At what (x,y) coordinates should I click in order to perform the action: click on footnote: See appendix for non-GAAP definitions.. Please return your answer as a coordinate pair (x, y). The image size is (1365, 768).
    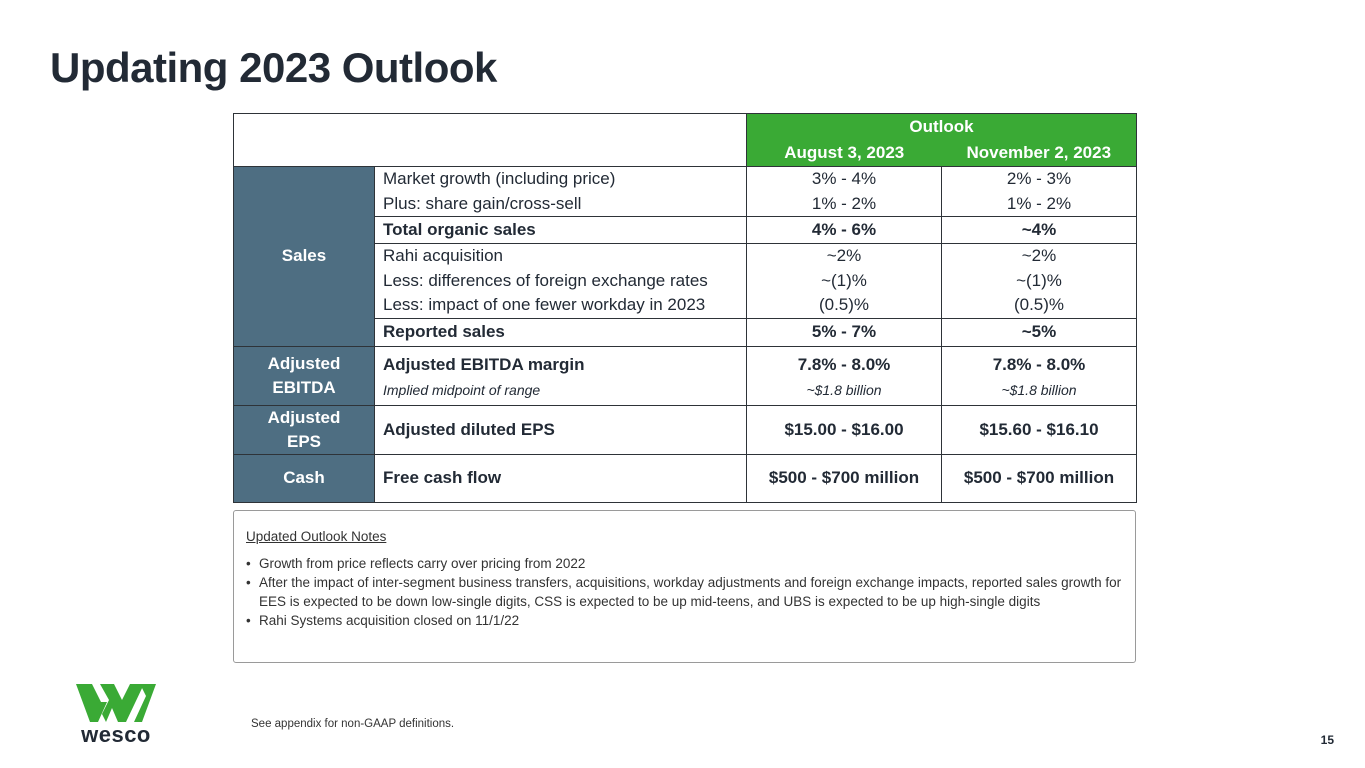
    Looking at the image, I should click on (353, 724).